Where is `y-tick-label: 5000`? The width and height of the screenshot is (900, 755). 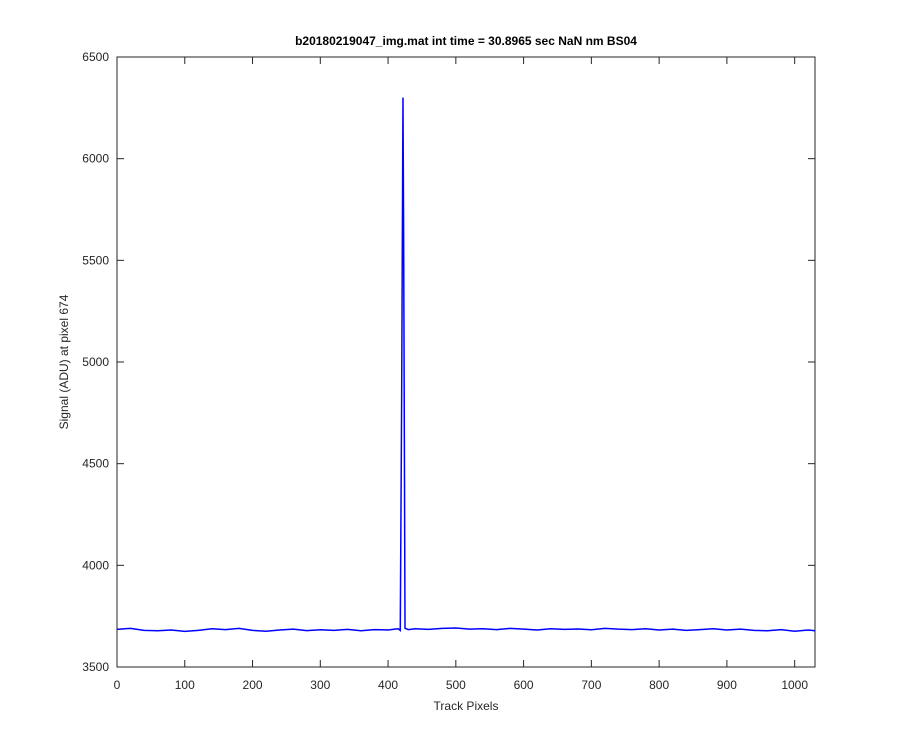
y-tick-label: 5000 is located at coordinates (95, 362).